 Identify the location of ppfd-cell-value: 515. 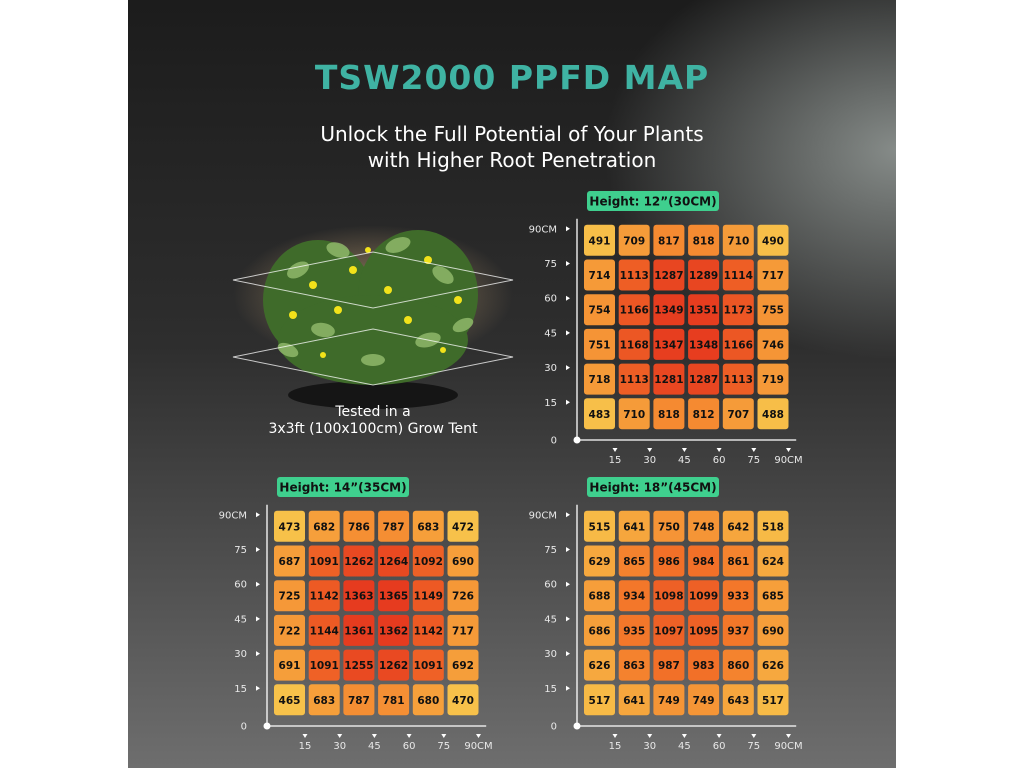
(600, 527).